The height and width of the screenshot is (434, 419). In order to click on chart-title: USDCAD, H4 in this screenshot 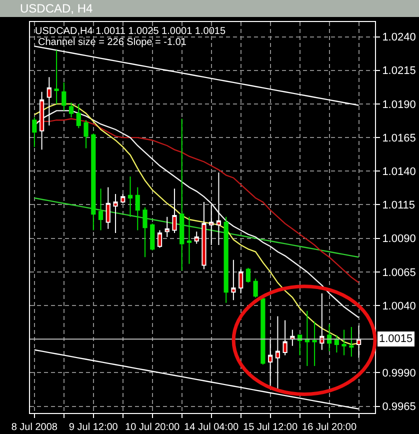, I will do `click(57, 9)`.